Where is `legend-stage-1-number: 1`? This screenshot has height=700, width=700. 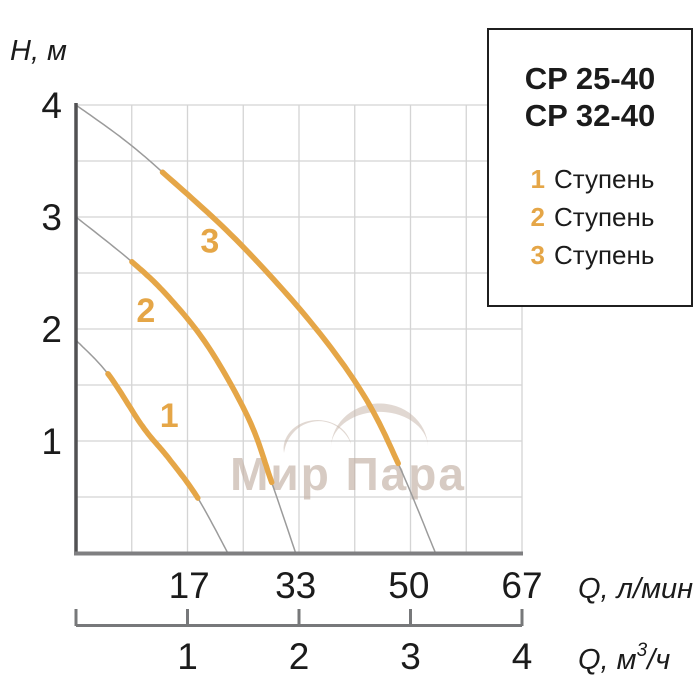 legend-stage-1-number: 1 is located at coordinates (537, 178).